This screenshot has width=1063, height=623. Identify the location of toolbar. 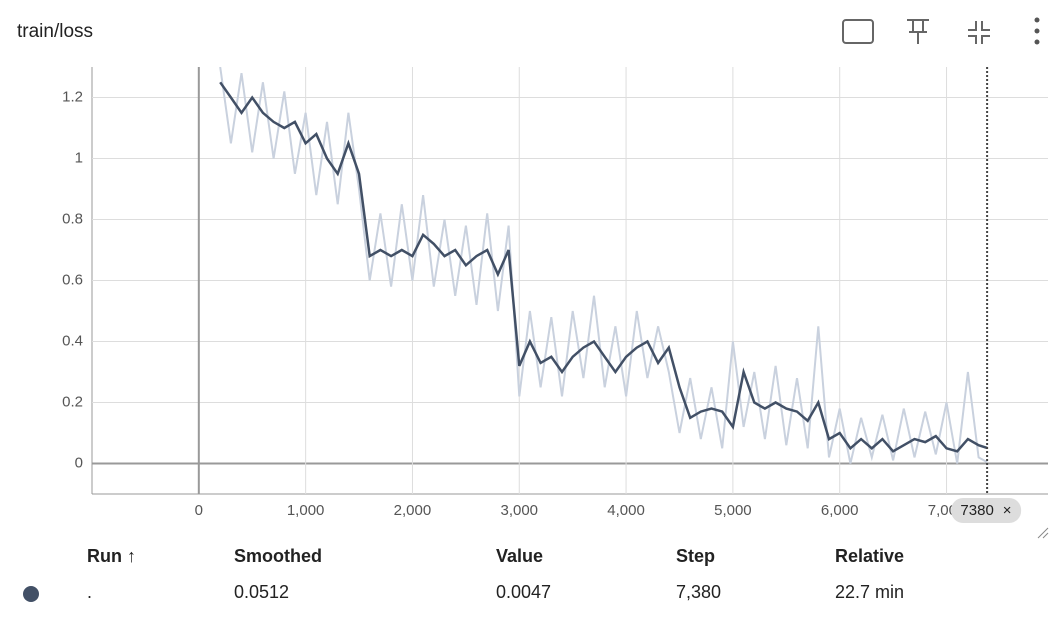
(916, 31).